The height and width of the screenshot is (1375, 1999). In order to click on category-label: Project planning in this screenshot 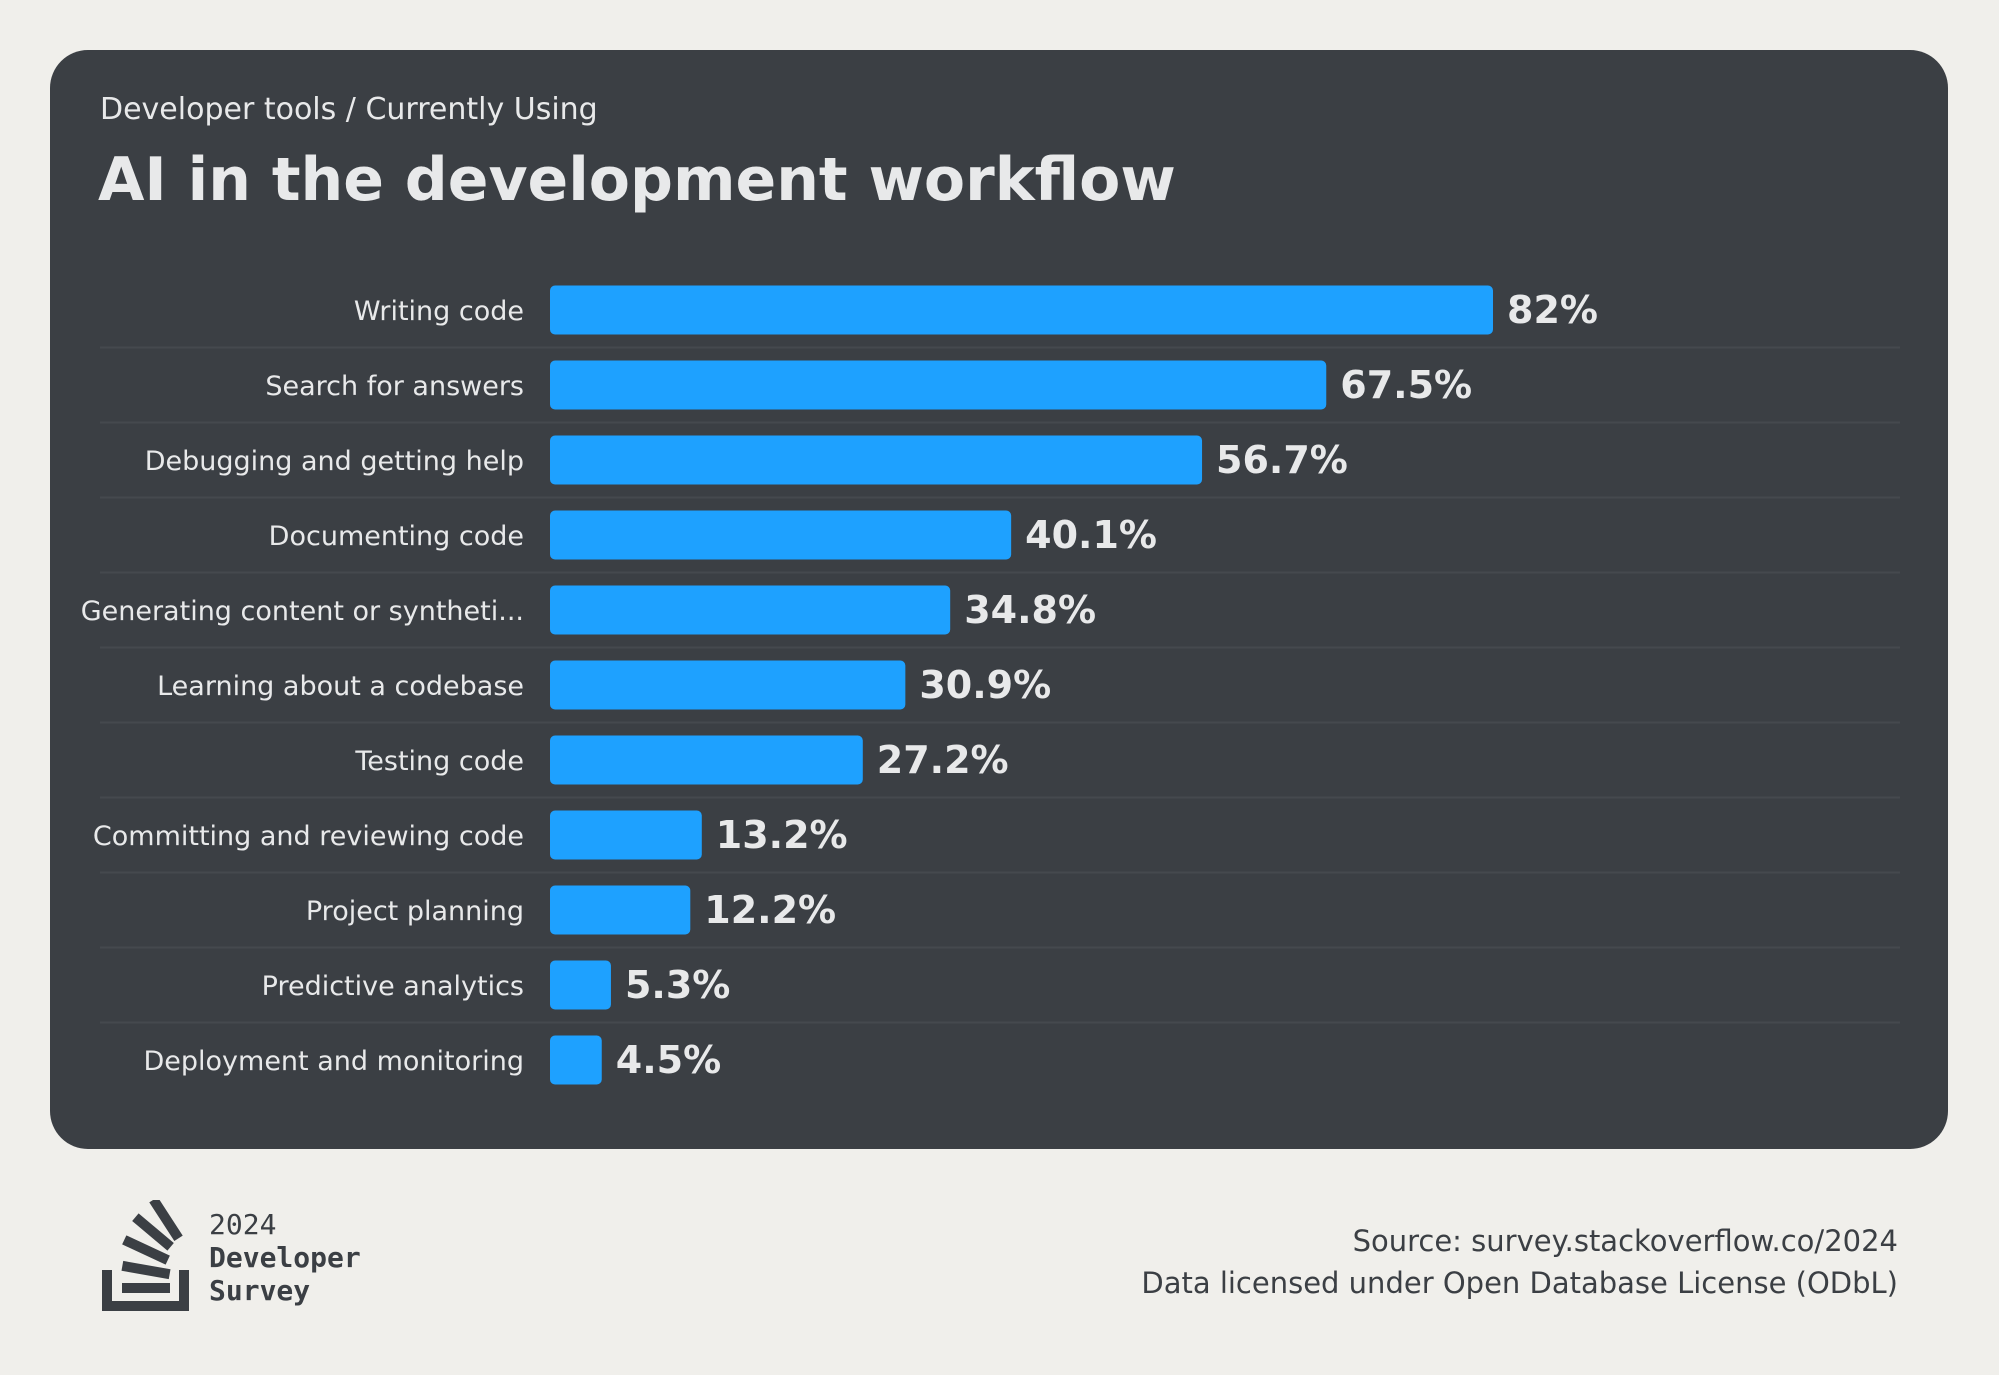, I will do `click(415, 911)`.